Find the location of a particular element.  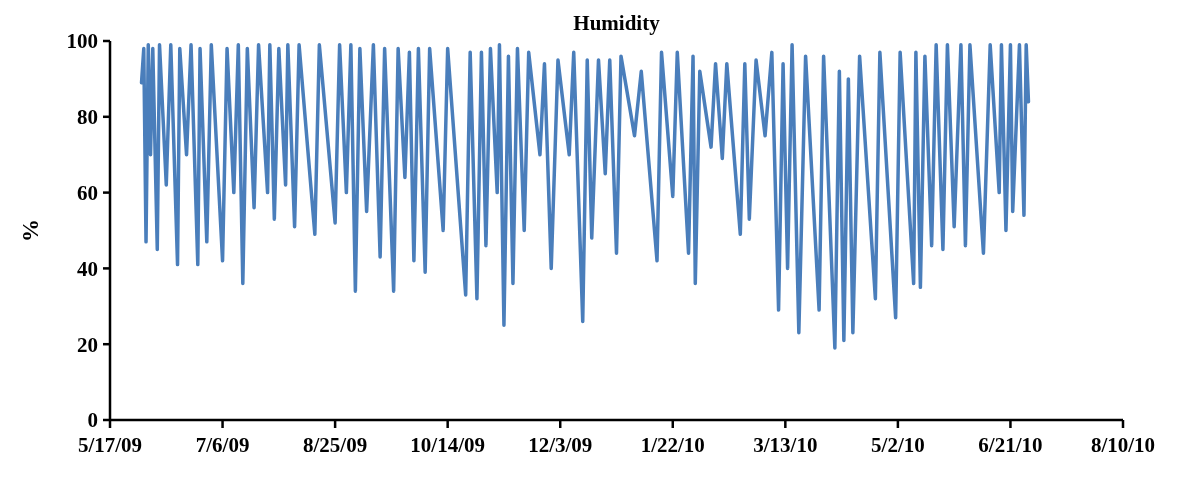

x-tick-label: 8/10/10 is located at coordinates (1123, 445).